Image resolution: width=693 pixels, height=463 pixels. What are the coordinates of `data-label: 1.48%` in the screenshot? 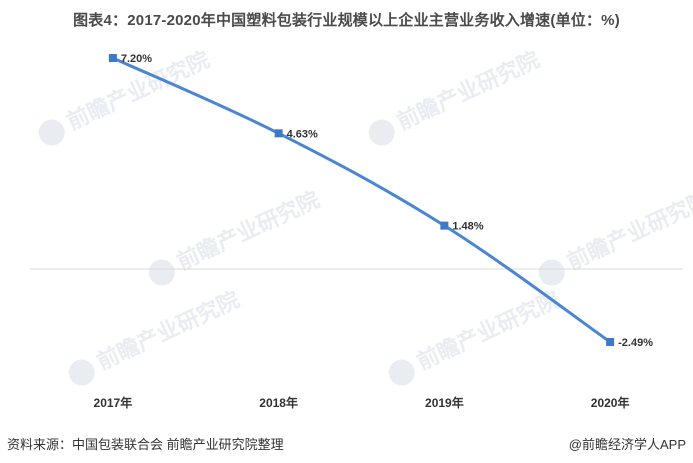 It's located at (467, 227).